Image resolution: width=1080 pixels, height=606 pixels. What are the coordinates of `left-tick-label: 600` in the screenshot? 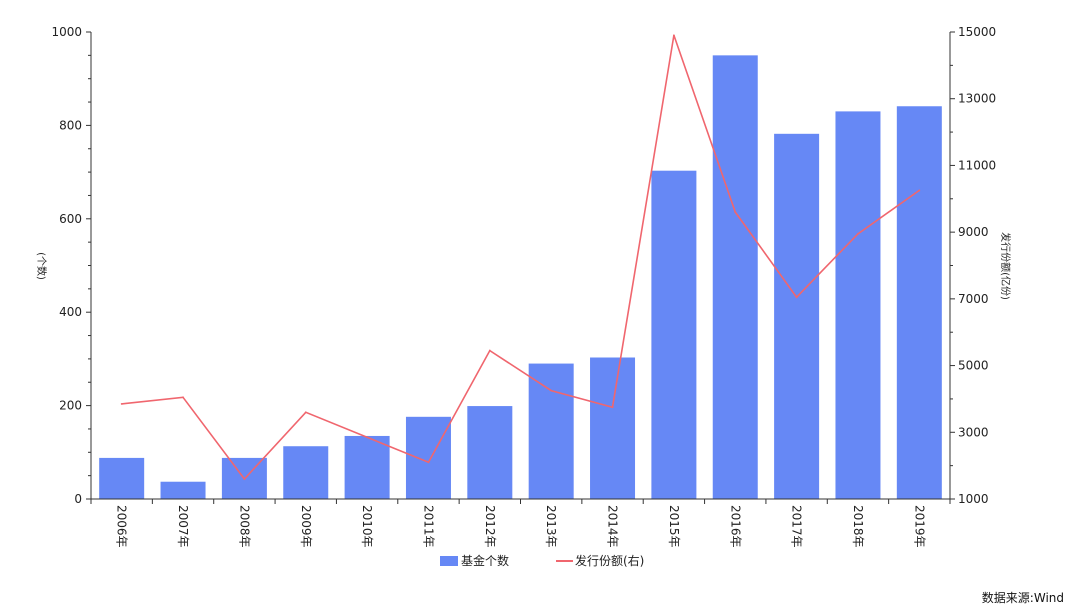 It's located at (70, 219).